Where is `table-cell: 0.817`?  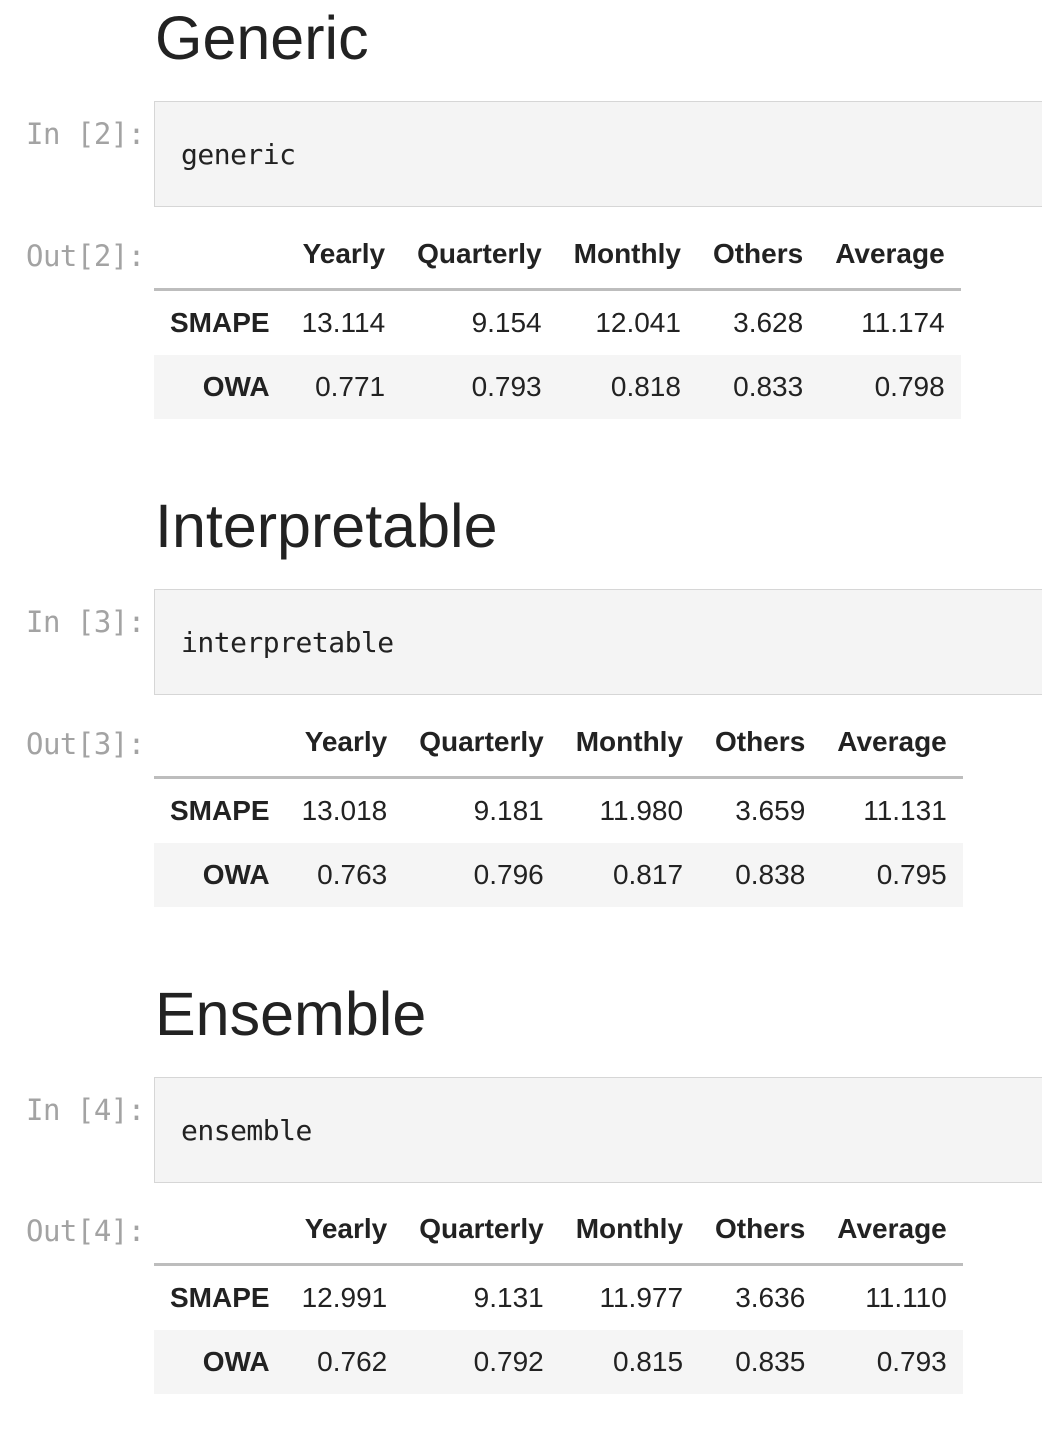 table-cell: 0.817 is located at coordinates (648, 874).